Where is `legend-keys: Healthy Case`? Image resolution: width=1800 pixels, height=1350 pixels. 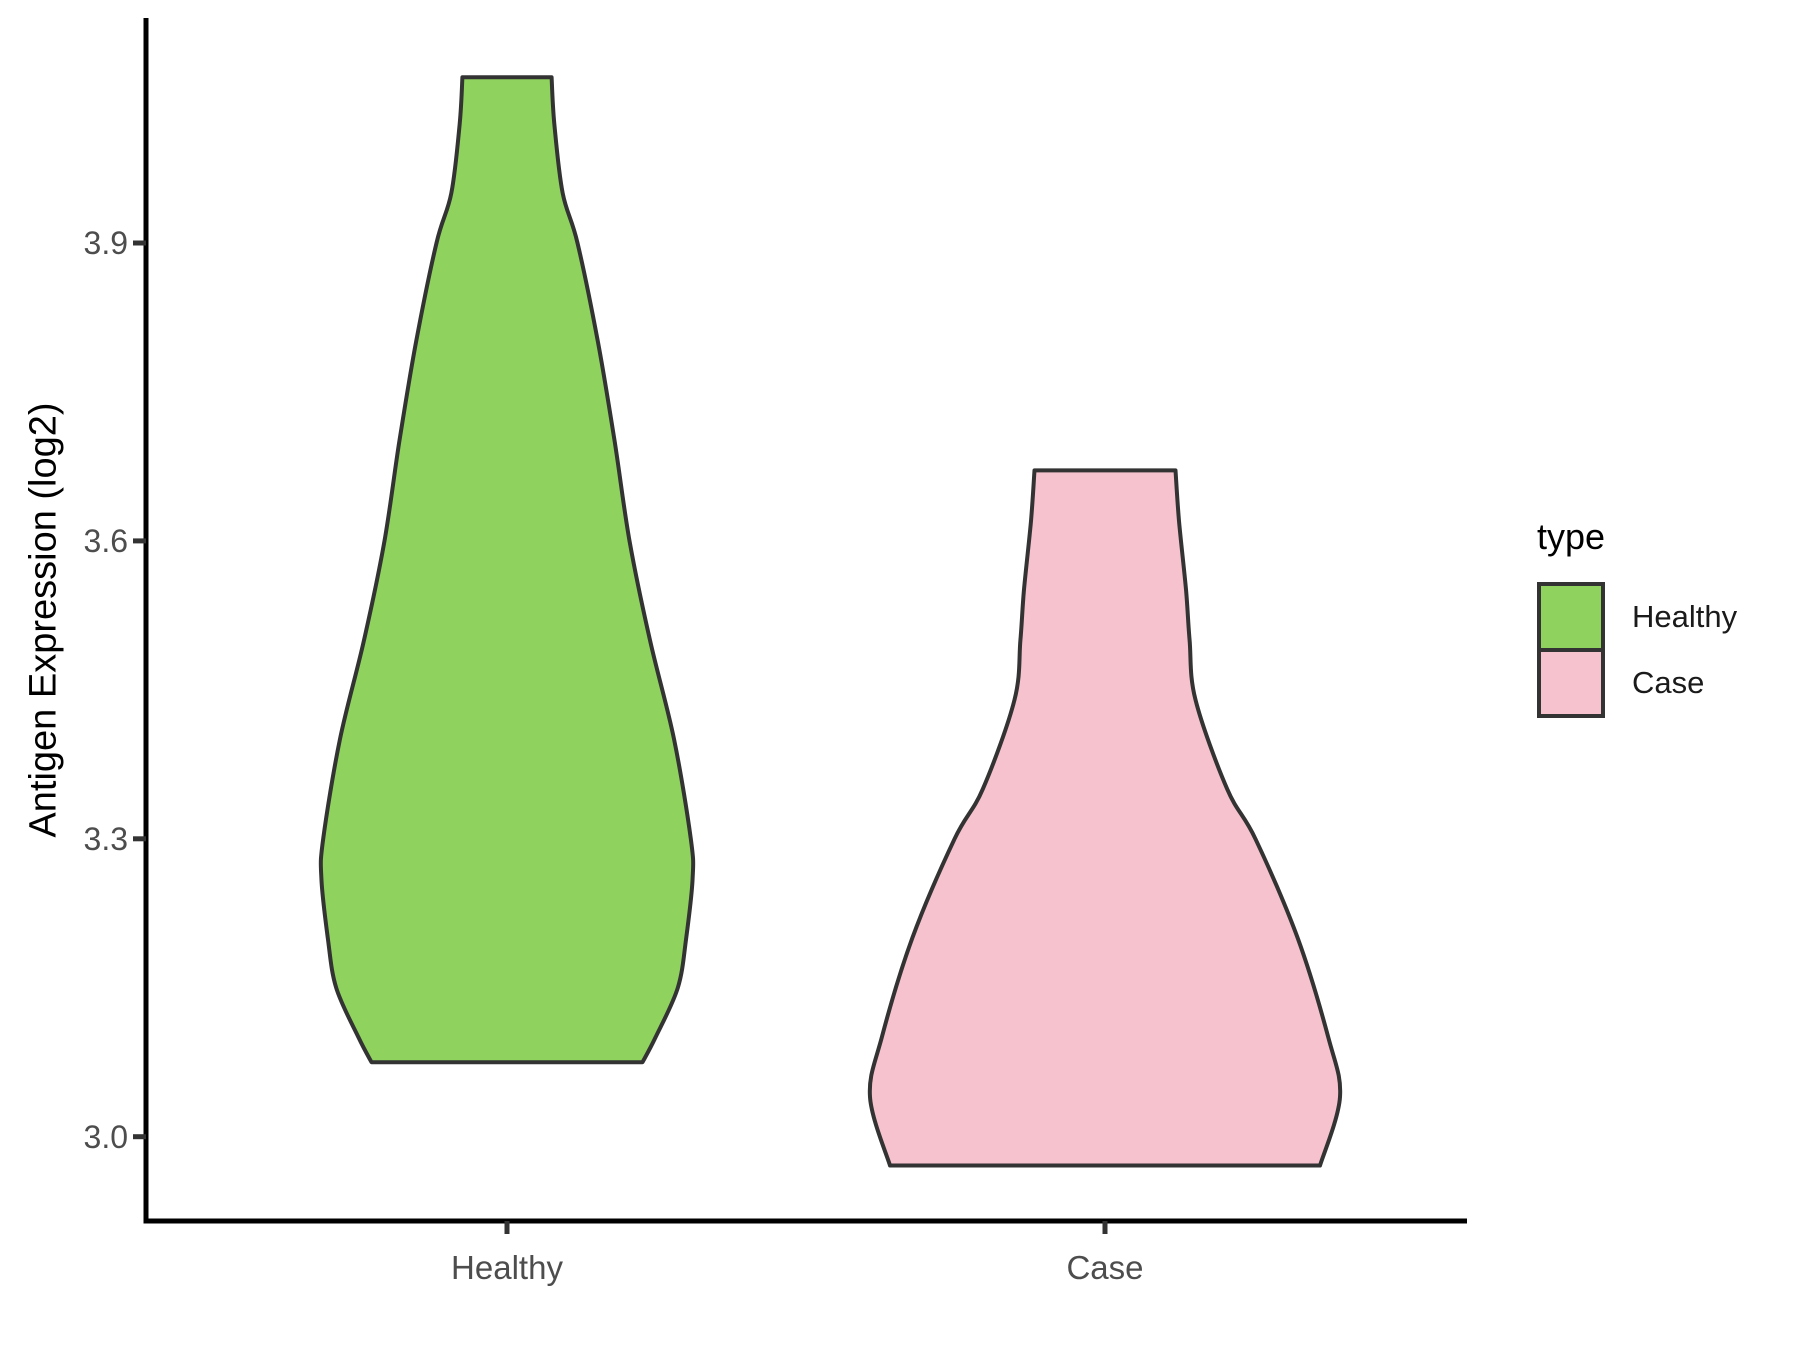 legend-keys: Healthy Case is located at coordinates (1637, 650).